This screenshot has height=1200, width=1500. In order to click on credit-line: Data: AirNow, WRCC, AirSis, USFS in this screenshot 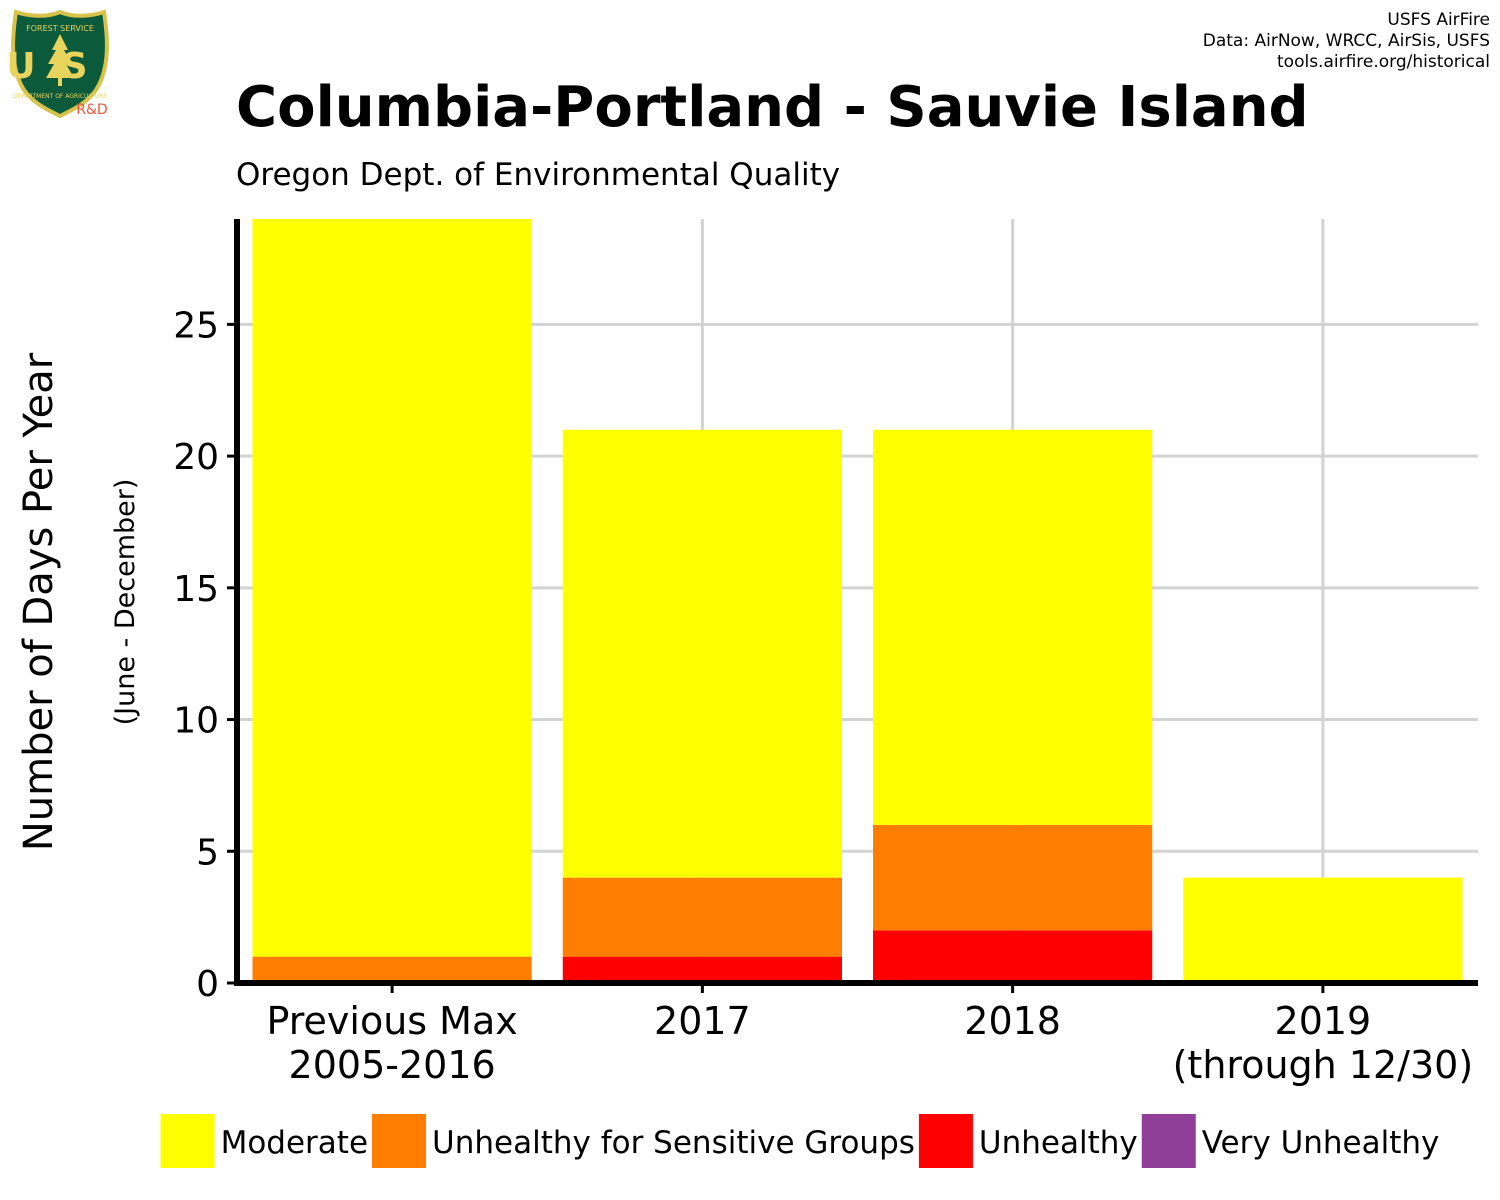, I will do `click(1346, 41)`.